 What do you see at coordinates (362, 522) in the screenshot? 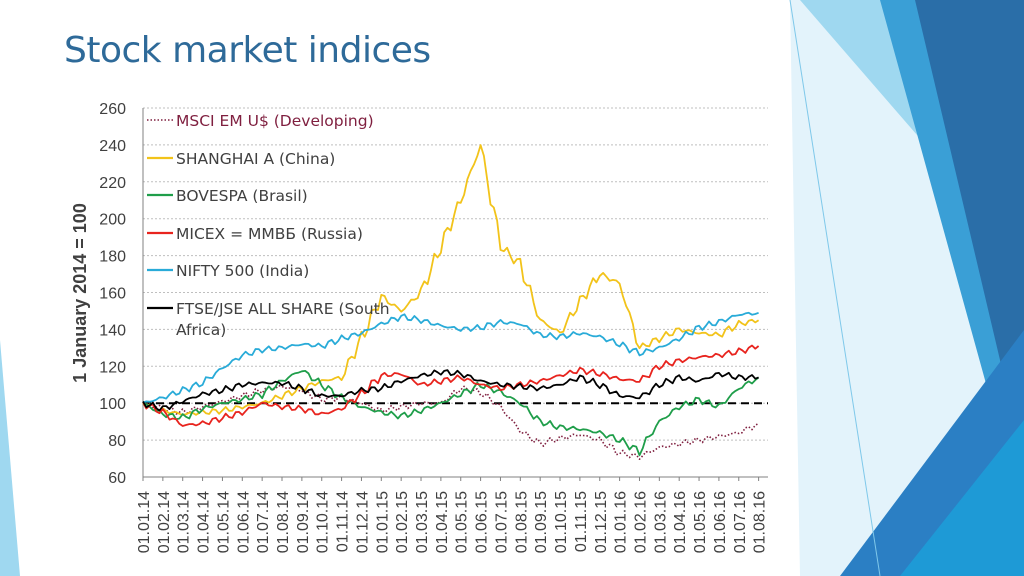
I see `x-tick-label: 01.12.14` at bounding box center [362, 522].